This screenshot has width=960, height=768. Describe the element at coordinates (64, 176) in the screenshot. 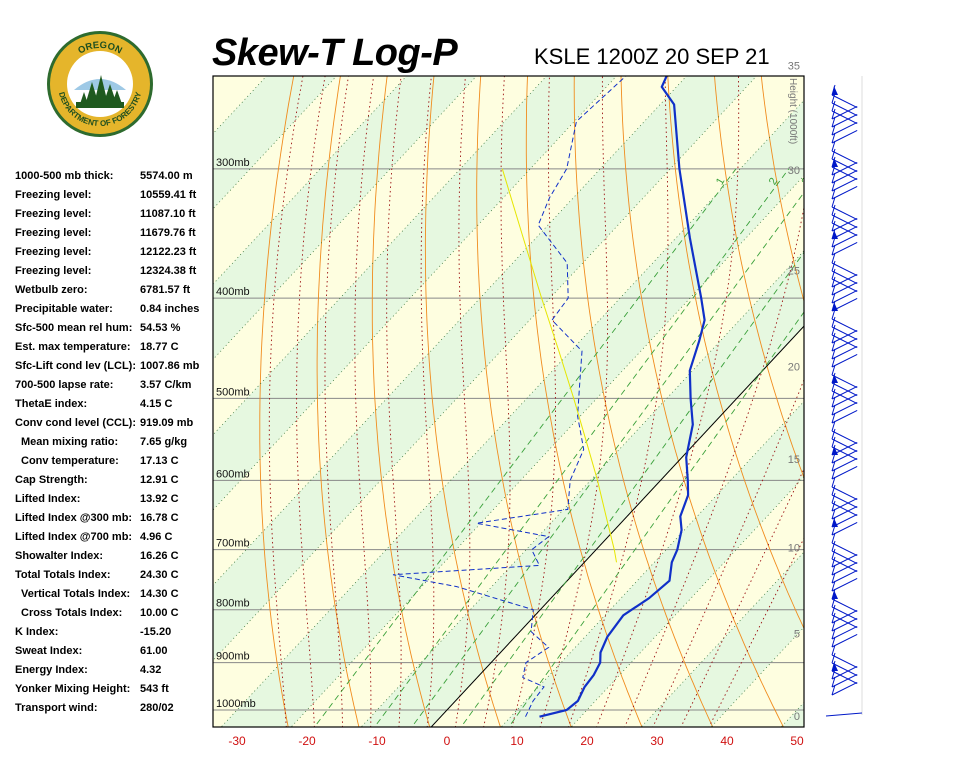

I see `index-label: 1000-500 mb thick:` at that location.